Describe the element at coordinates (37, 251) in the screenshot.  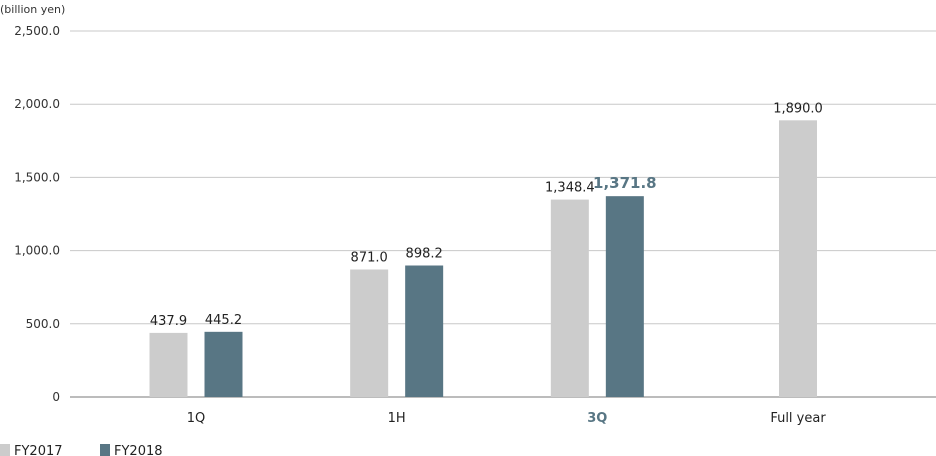
I see `y-tick-label: 1,000.0` at that location.